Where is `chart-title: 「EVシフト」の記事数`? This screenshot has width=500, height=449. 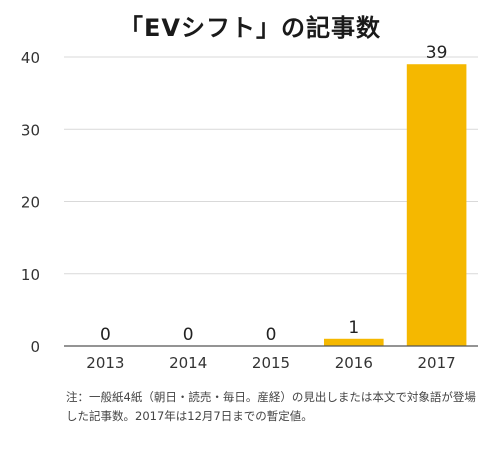 chart-title: 「EVシフト」の記事数 is located at coordinates (250, 28).